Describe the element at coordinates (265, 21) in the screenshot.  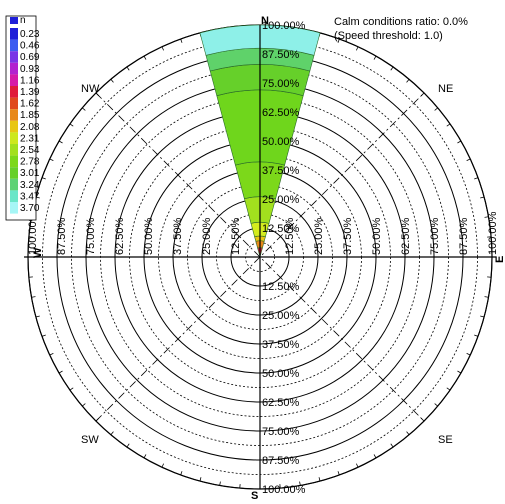
I see `direction-label-n: N` at that location.